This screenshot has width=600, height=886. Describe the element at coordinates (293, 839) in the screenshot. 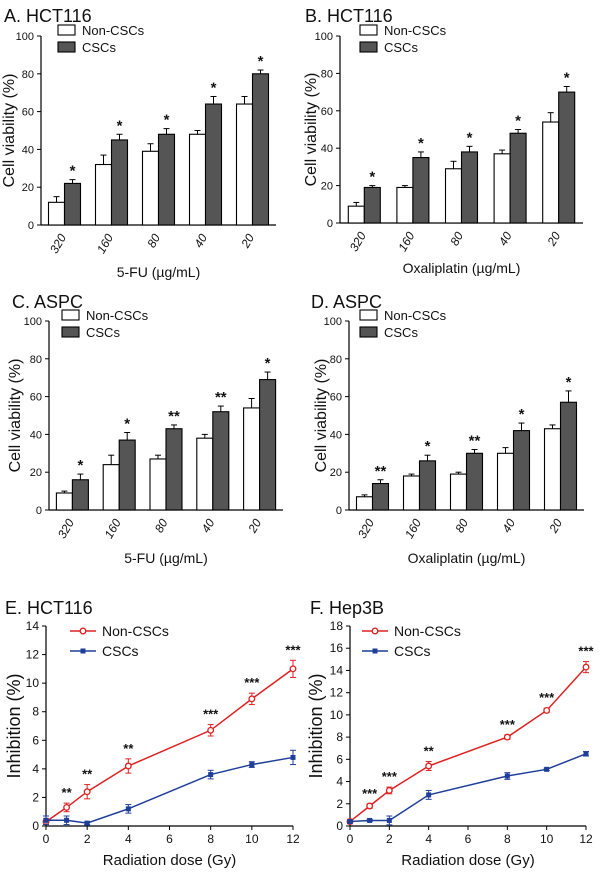

I see `x-tick-label: 12` at that location.